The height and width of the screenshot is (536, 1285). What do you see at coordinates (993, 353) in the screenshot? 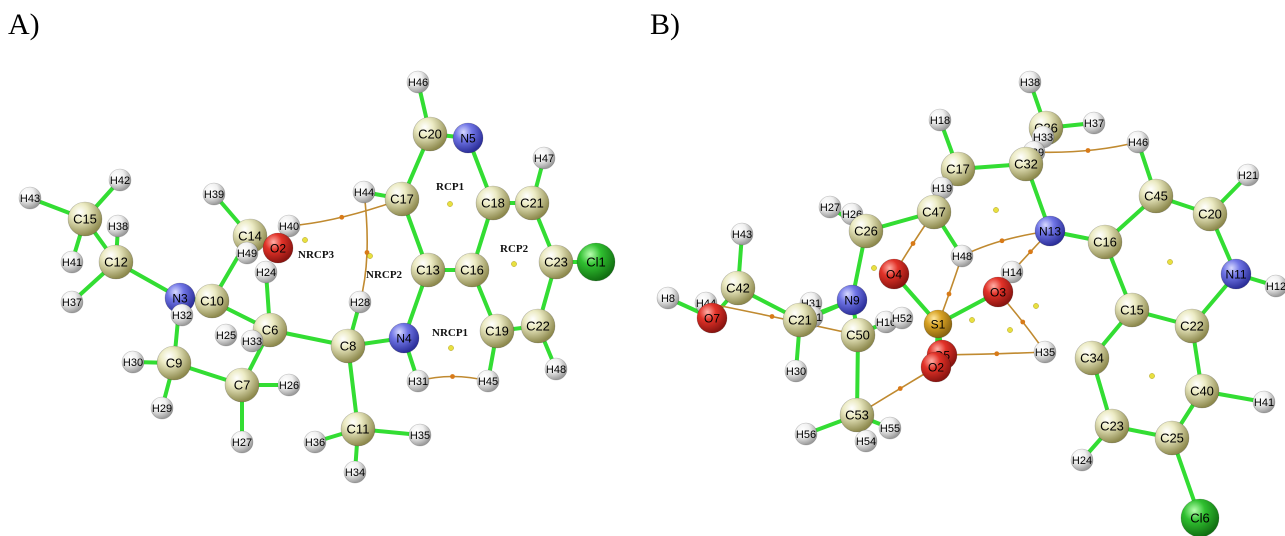
I see `bond-path-O5-H35` at bounding box center [993, 353].